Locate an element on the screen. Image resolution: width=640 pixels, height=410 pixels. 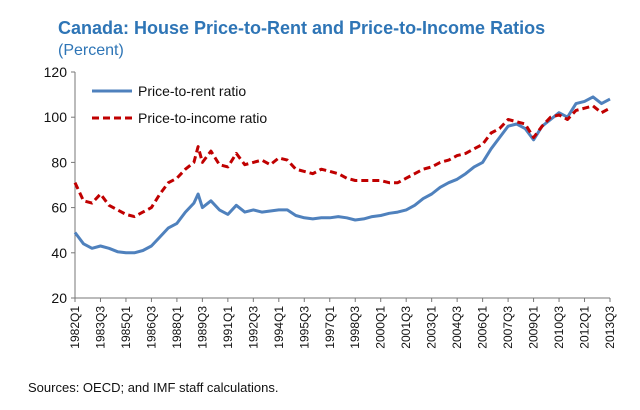
x-tick-label: 2001Q3 is located at coordinates (406, 327).